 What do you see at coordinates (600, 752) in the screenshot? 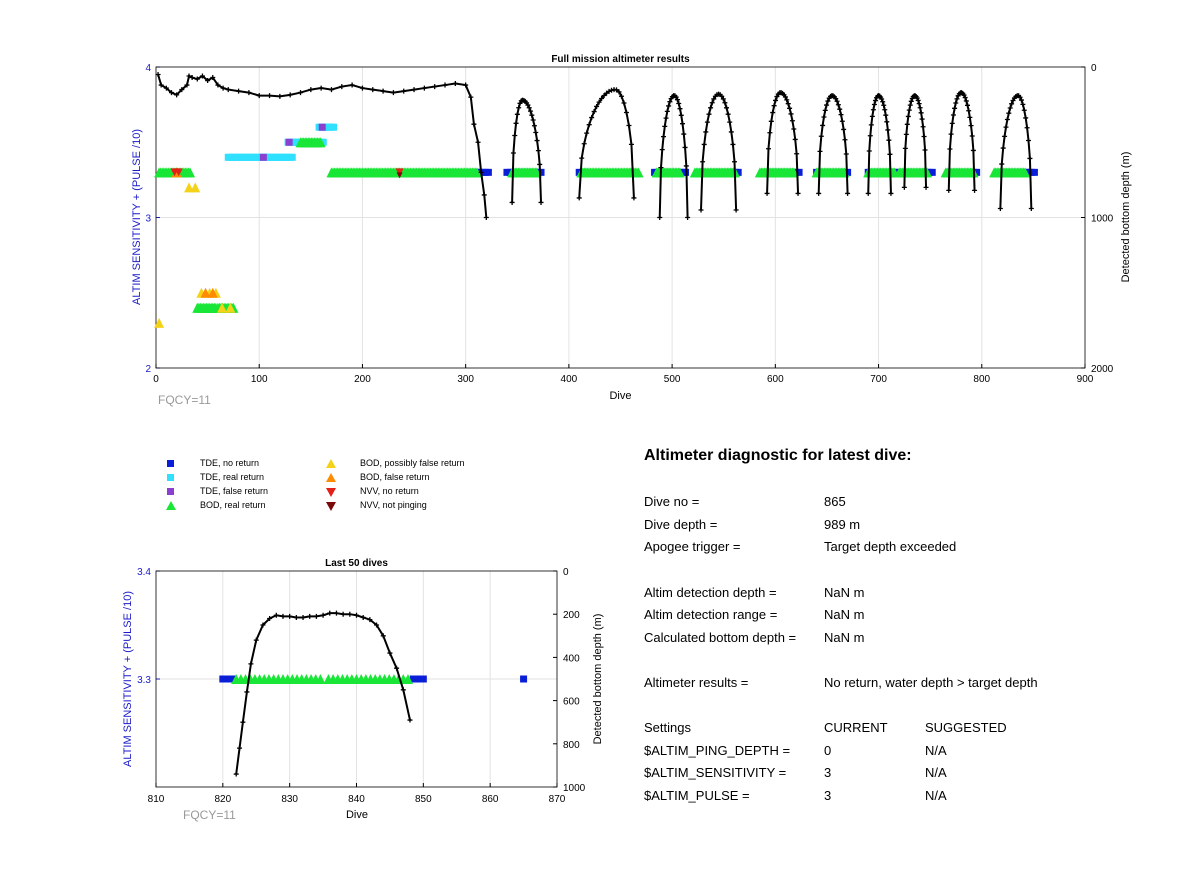
I see `settings-row-ping-depth: $ALTIM_PING_DEPTH = 0 N/A` at bounding box center [600, 752].